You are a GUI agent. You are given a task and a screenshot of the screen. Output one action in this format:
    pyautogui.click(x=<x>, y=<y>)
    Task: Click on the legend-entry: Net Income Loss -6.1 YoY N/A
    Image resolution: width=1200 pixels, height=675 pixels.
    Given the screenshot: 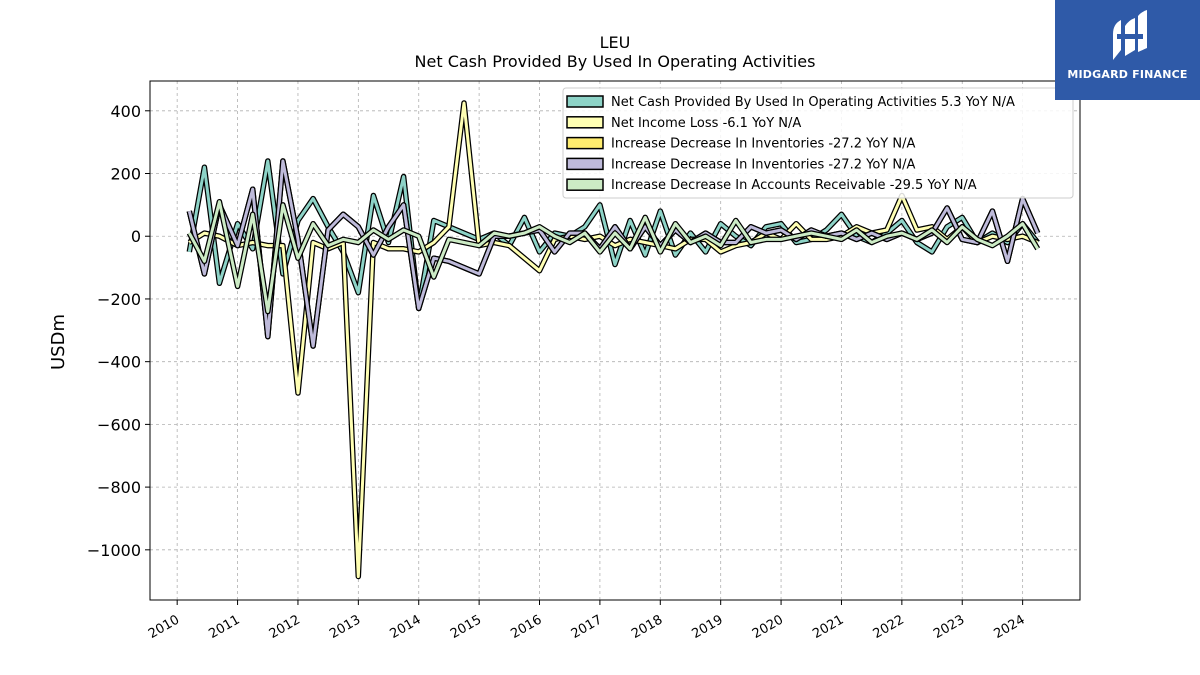 What is the action you would take?
    pyautogui.click(x=706, y=123)
    